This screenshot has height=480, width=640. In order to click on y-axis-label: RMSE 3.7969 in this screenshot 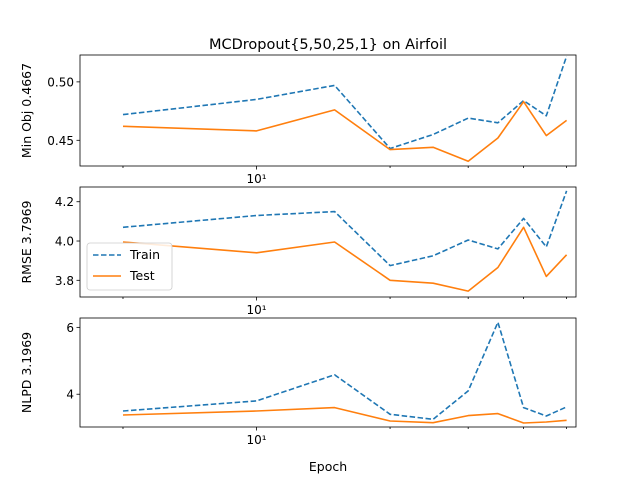, I will do `click(26, 241)`.